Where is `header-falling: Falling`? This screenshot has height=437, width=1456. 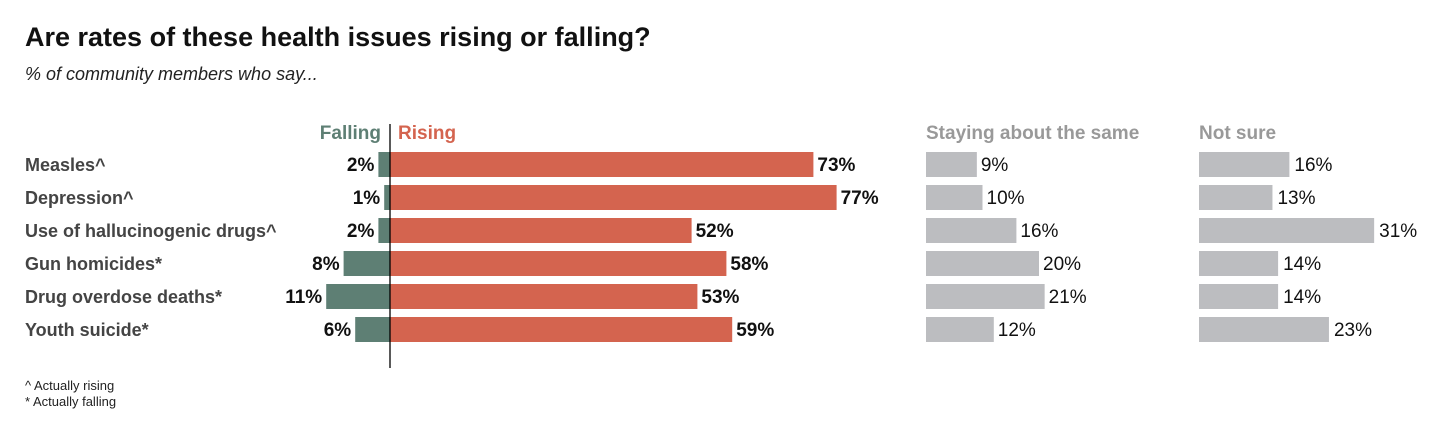 header-falling: Falling is located at coordinates (350, 133).